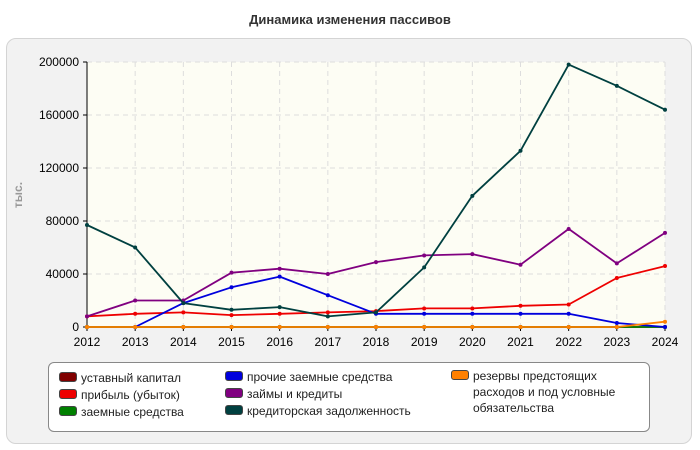 Image resolution: width=700 pixels, height=450 pixels. What do you see at coordinates (183, 342) in the screenshot?
I see `x-tick-label: 2014` at bounding box center [183, 342].